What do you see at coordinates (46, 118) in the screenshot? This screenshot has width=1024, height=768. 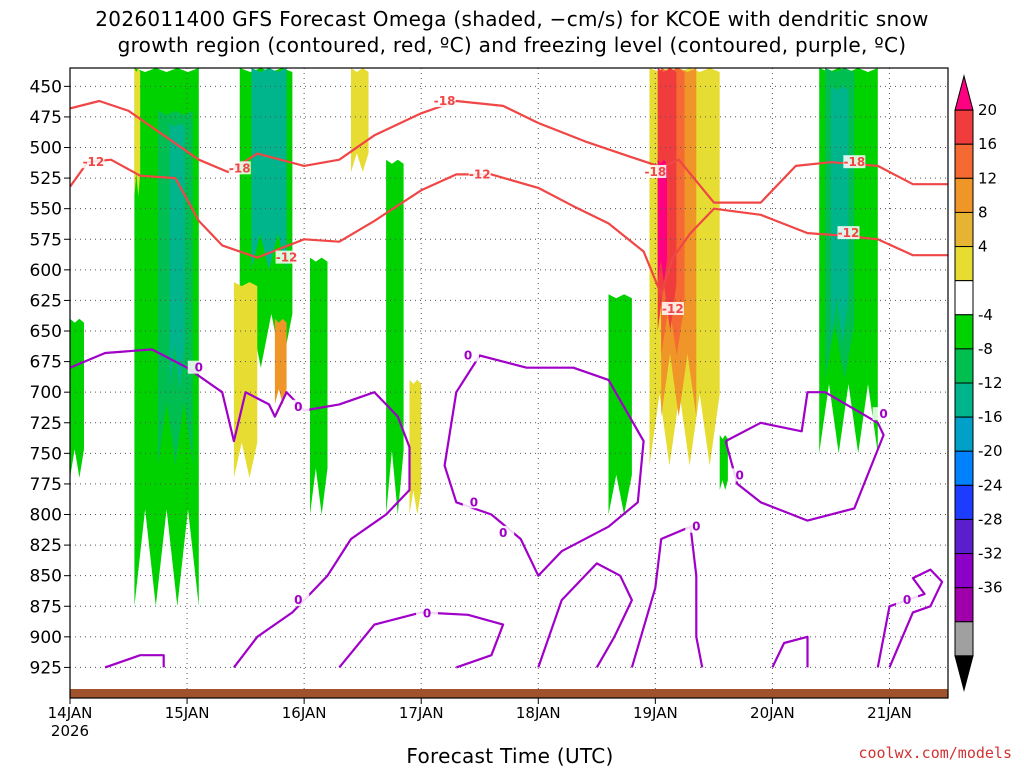 I see `y-tick-label-1: 475` at bounding box center [46, 118].